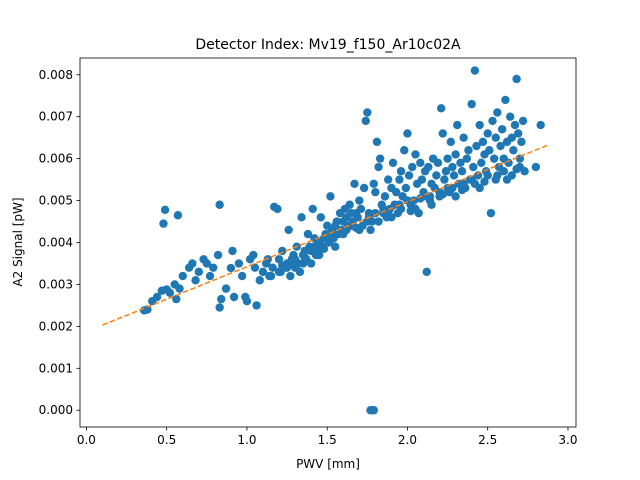 This screenshot has width=640, height=480. Describe the element at coordinates (407, 440) in the screenshot. I see `x-tick-label: 2.0` at that location.